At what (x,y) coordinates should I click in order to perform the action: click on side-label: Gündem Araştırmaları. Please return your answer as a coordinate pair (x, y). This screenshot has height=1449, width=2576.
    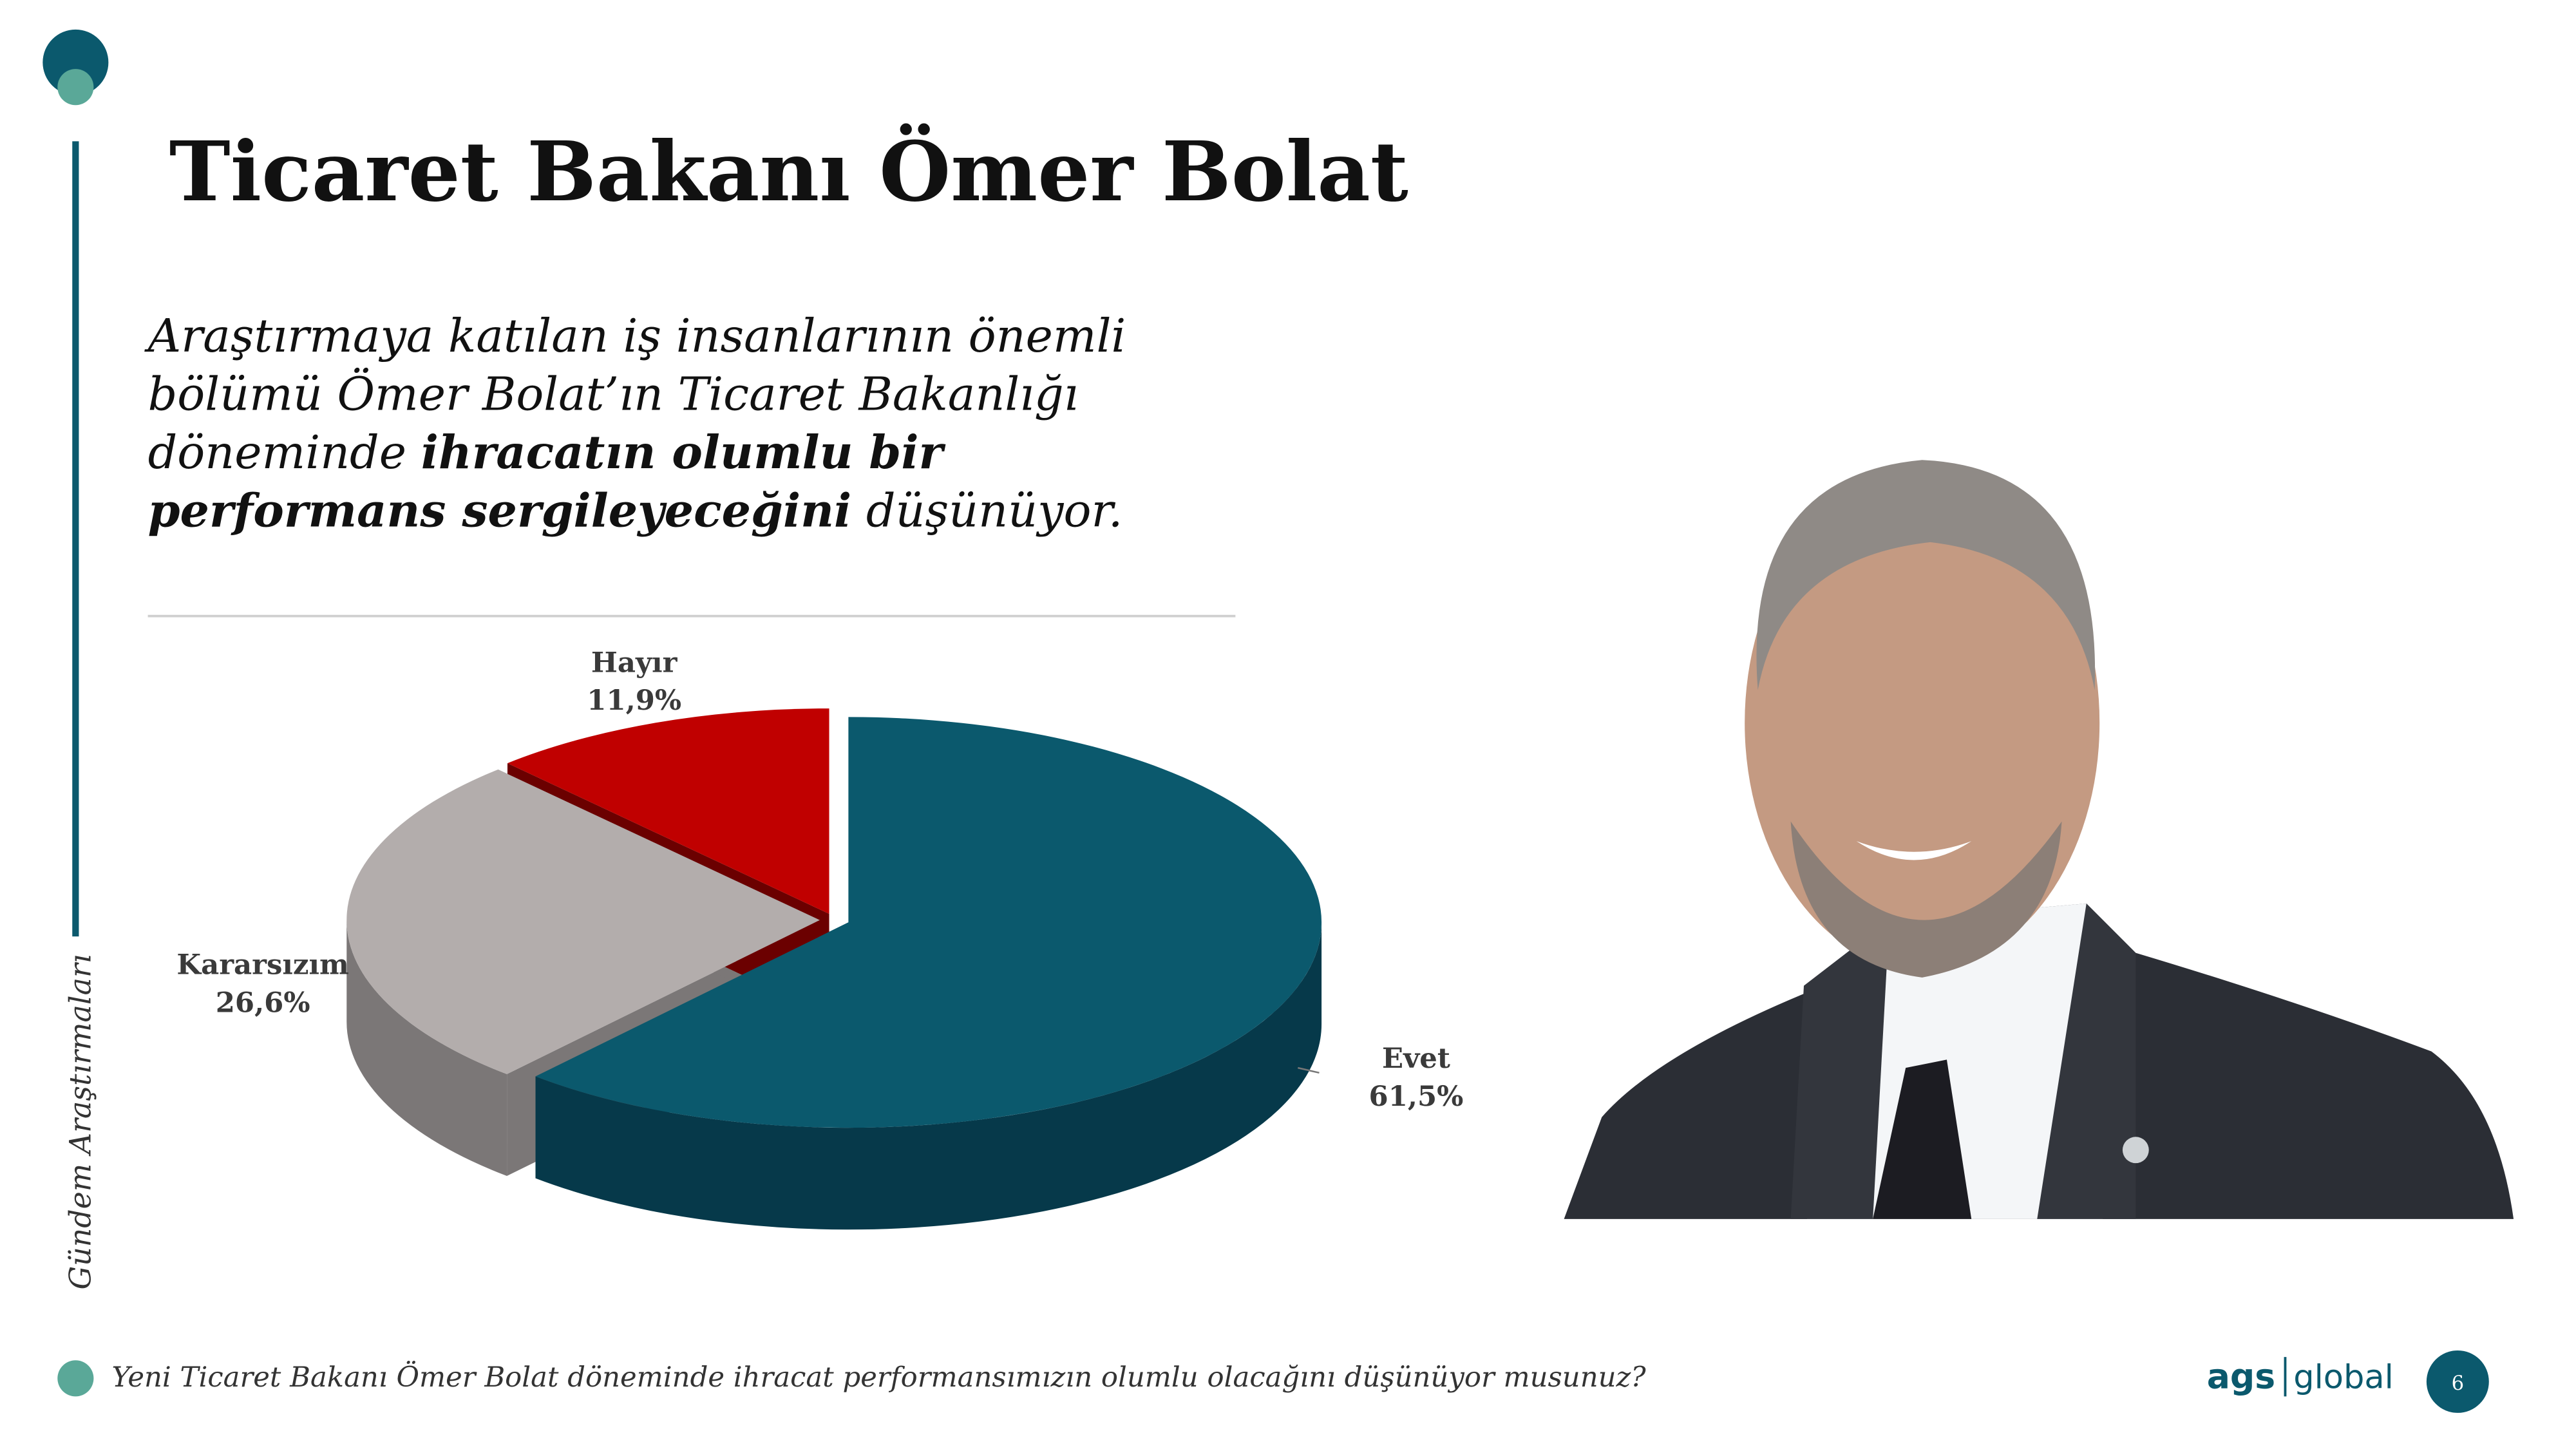
    Looking at the image, I should click on (79, 1122).